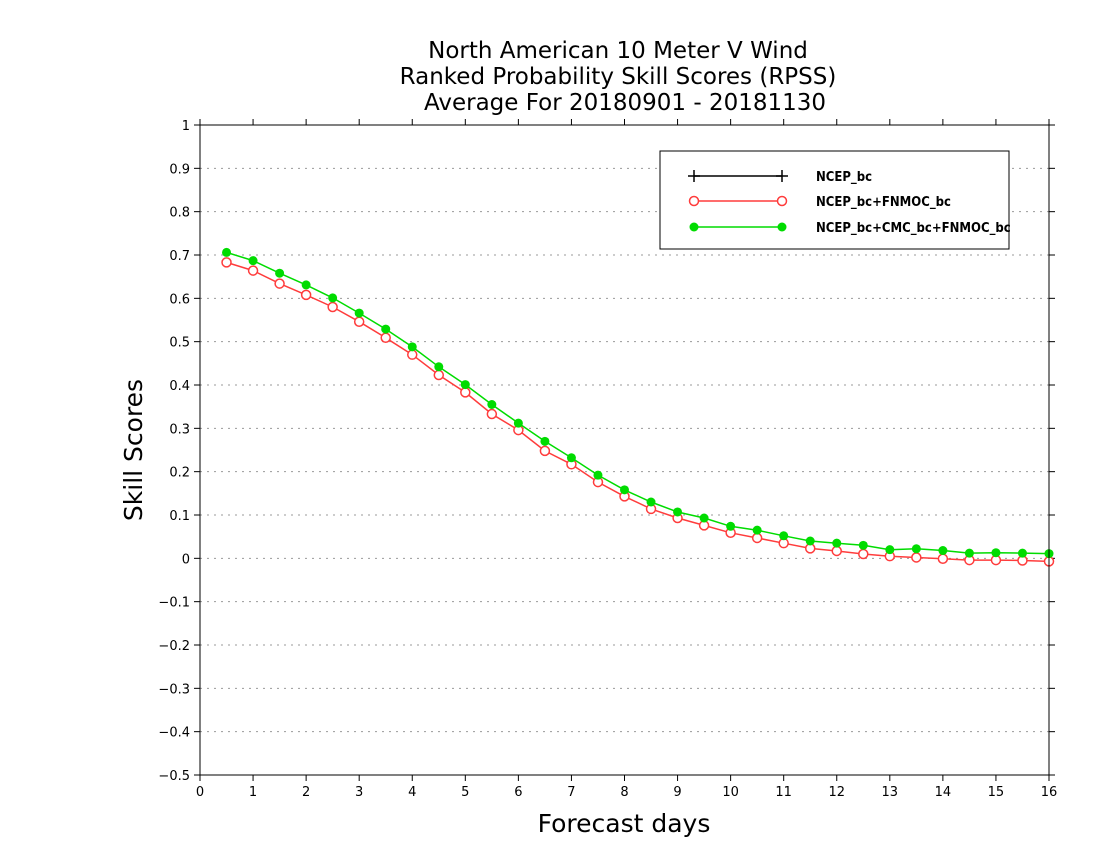 Image resolution: width=1100 pixels, height=855 pixels. What do you see at coordinates (836, 792) in the screenshot?
I see `x-tick-label: 12` at bounding box center [836, 792].